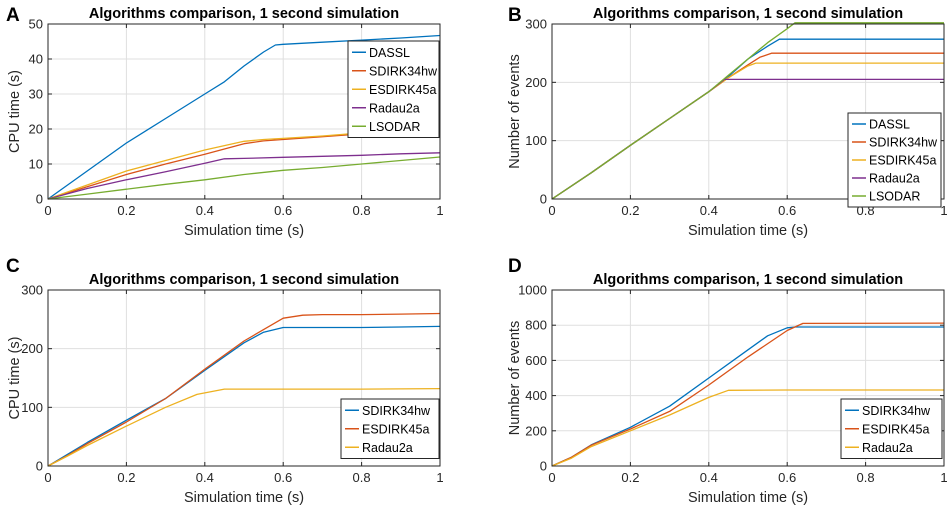 This screenshot has height=512, width=948. I want to click on panel-label: A, so click(13, 15).